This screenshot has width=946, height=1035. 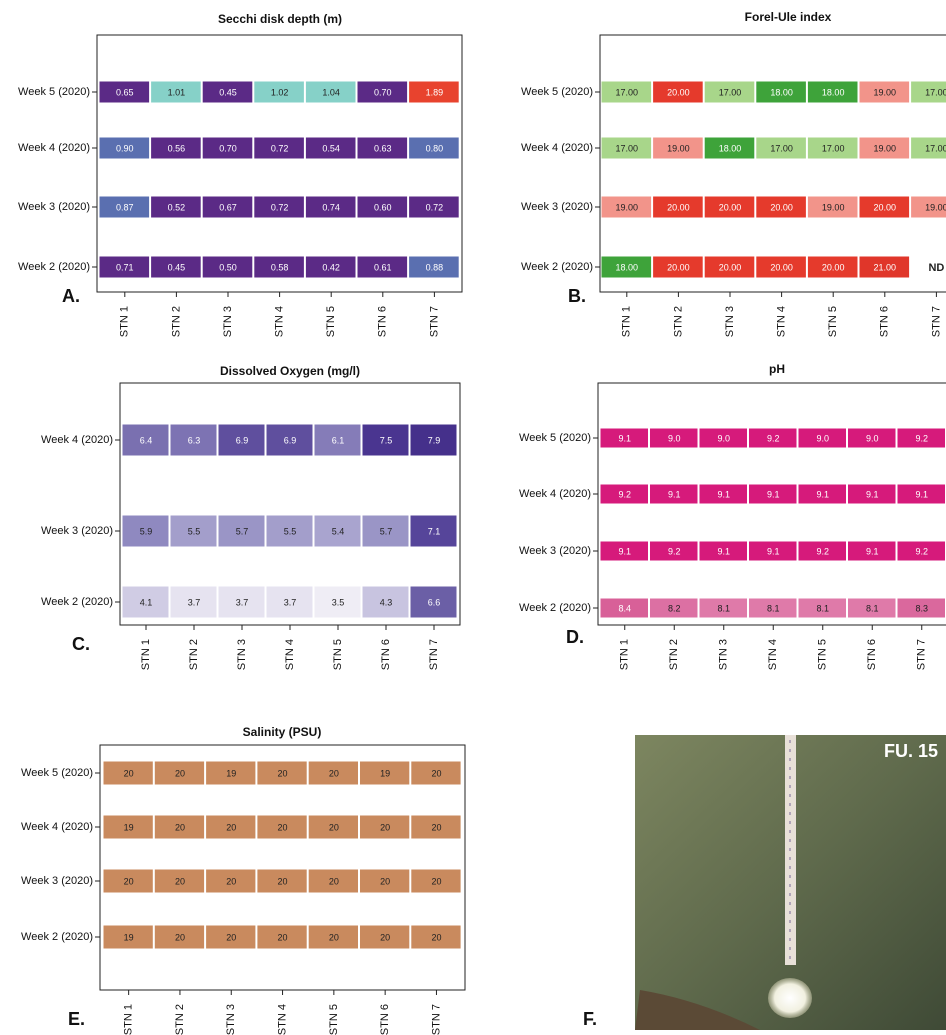 What do you see at coordinates (290, 371) in the screenshot?
I see `chart-title: Dissolved Oxygen (mg/l)` at bounding box center [290, 371].